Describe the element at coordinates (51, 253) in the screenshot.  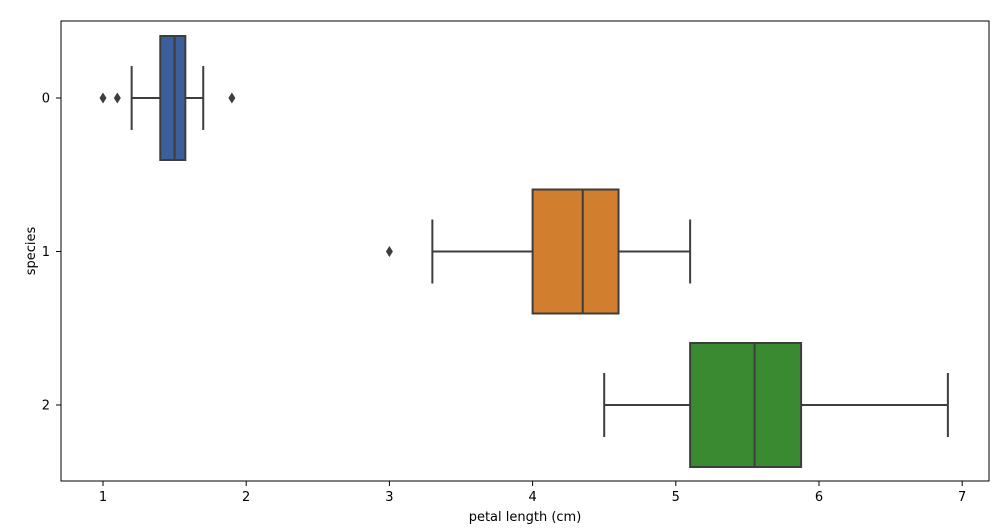
I see `y-axis-ticks: 0 1 2` at that location.